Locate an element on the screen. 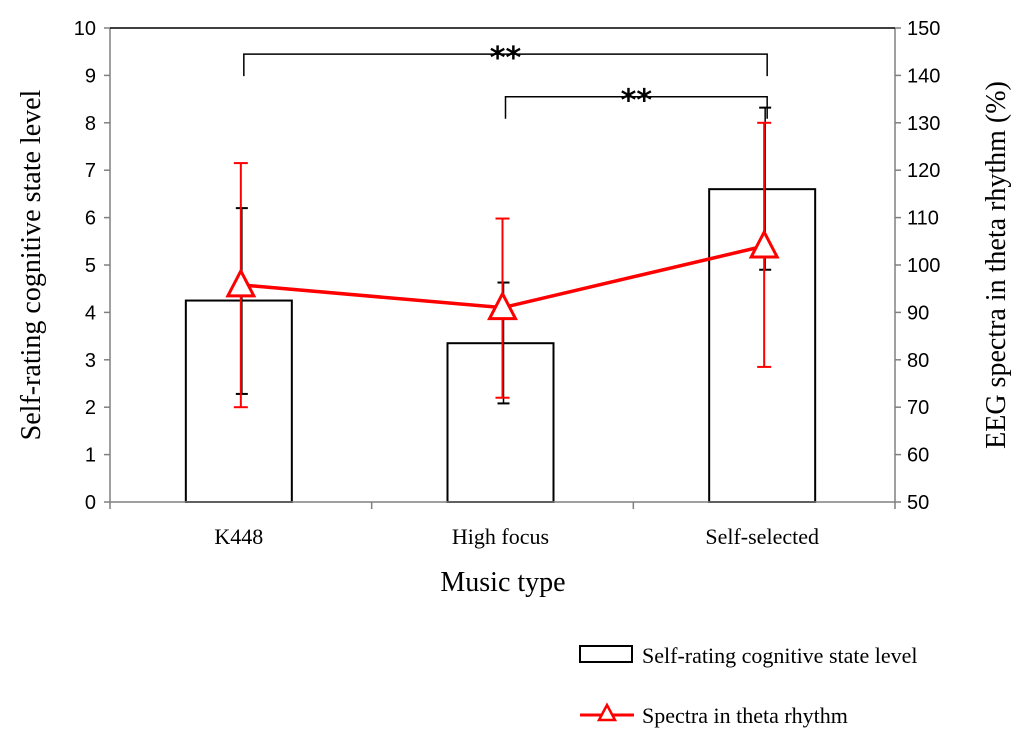 The image size is (1024, 736). y-left-tick-label: 1 is located at coordinates (90, 456).